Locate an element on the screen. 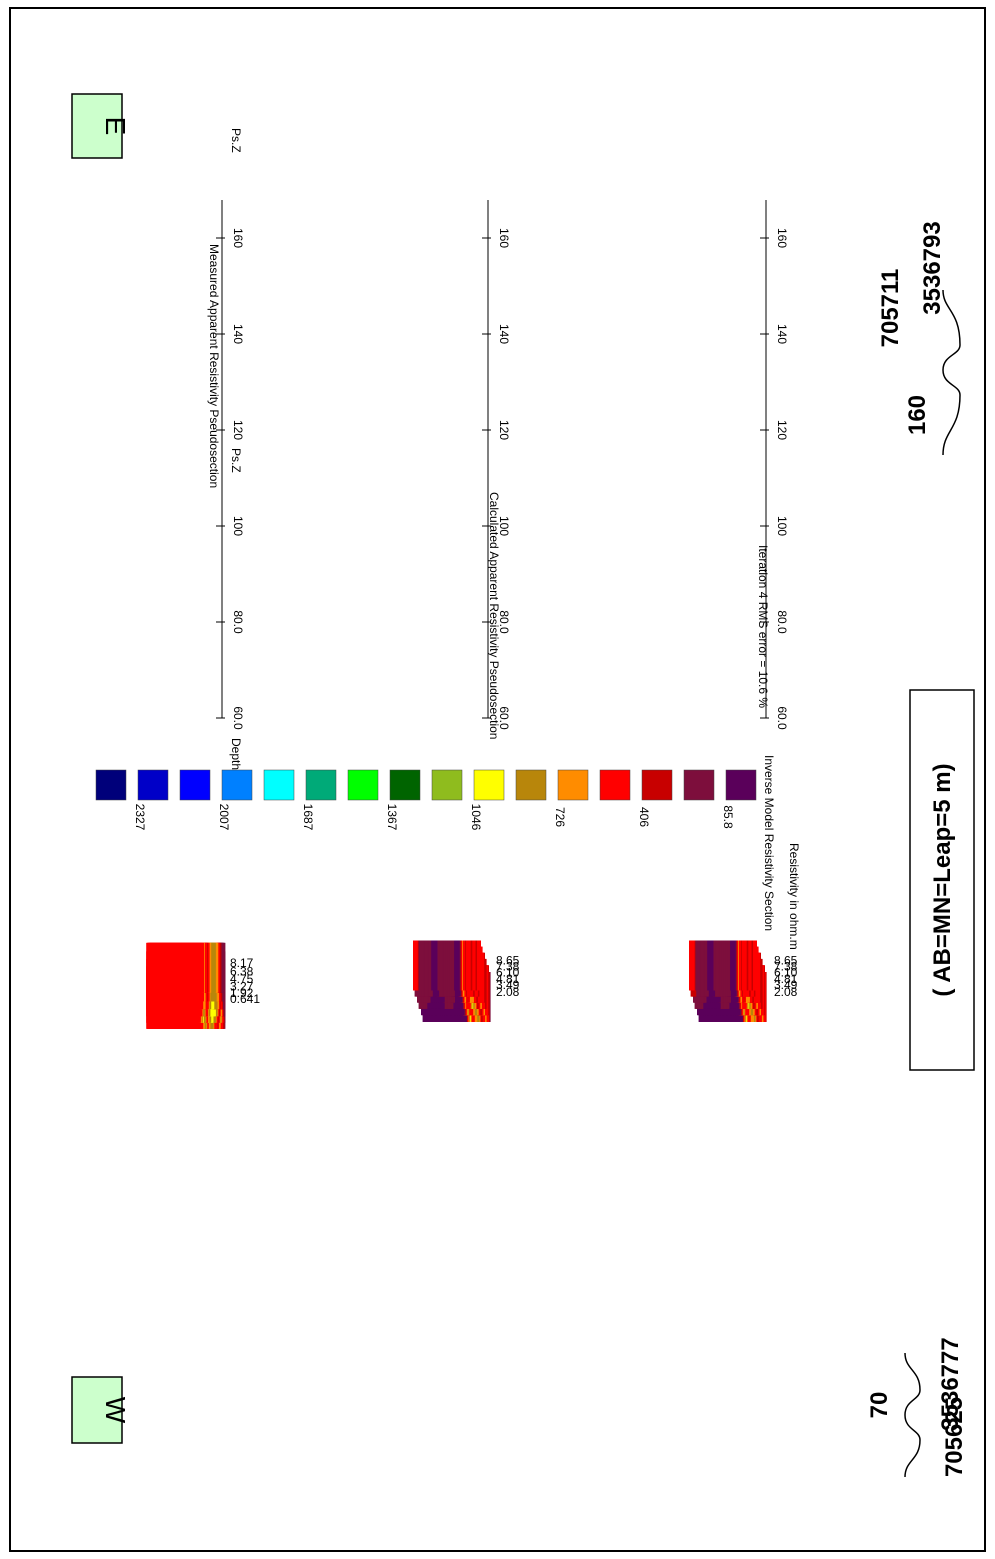 The image size is (995, 1559). start-coord-a: 705625 is located at coordinates (954, 1437).